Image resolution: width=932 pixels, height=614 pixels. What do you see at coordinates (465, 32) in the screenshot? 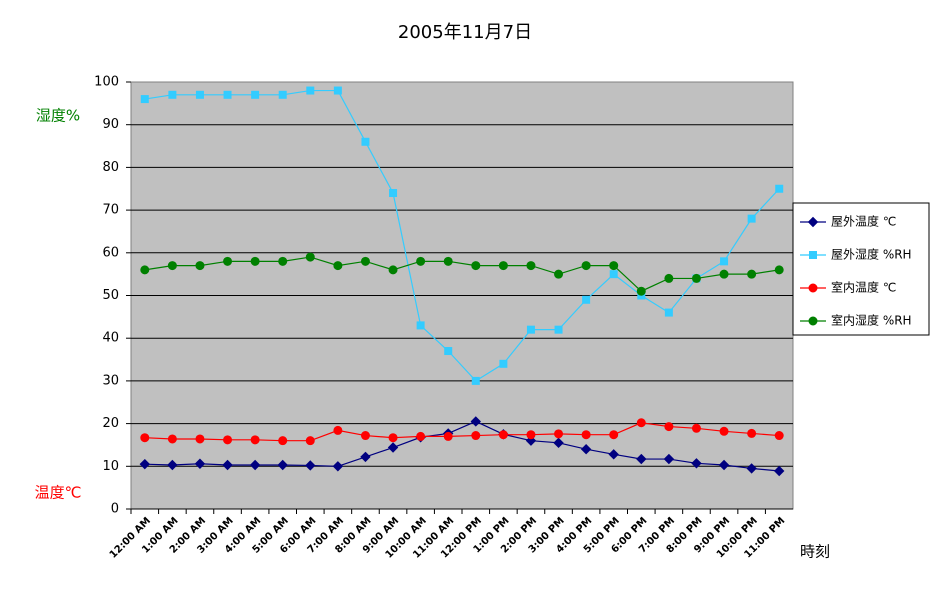
I see `chart-title: 2005年11月7日` at bounding box center [465, 32].